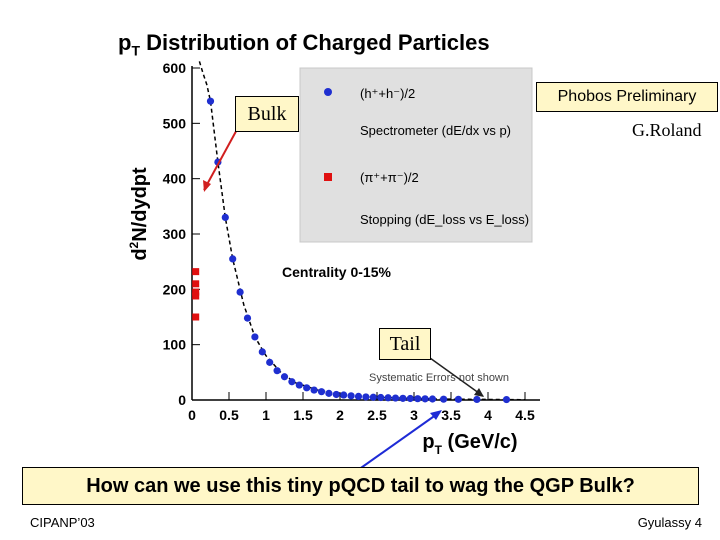  Describe the element at coordinates (207, 186) in the screenshot. I see `bulk-arrowhead` at that location.